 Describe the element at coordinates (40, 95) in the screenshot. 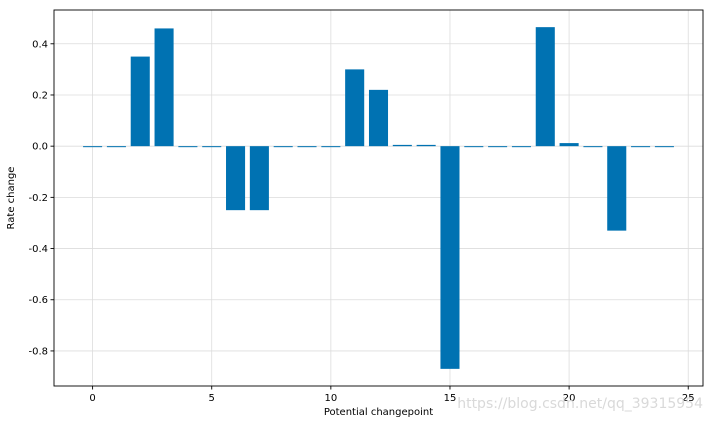

I see `y-tick-label: 0.2` at that location.